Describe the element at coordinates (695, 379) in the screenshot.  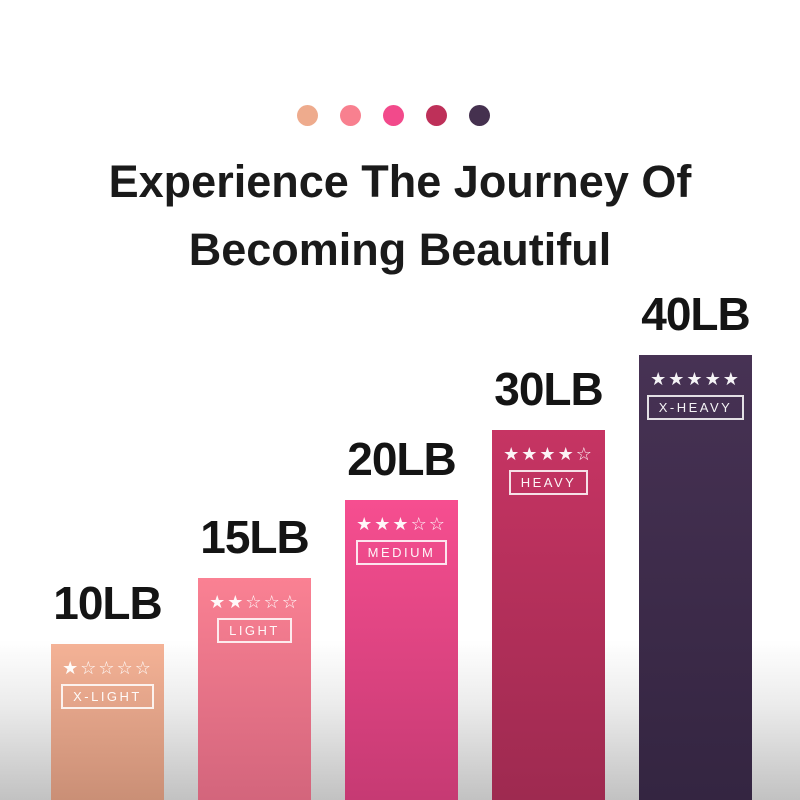
I see `star-rating-5of5: ★★★★★` at that location.